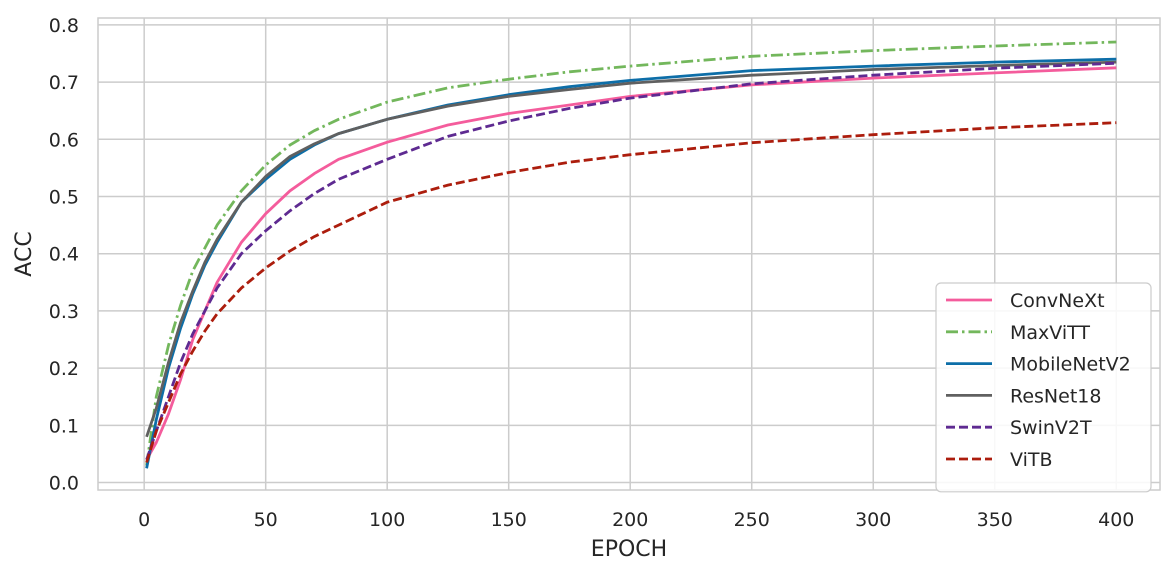 The width and height of the screenshot is (1176, 575). I want to click on y-tick-label: 0.7, so click(64, 83).